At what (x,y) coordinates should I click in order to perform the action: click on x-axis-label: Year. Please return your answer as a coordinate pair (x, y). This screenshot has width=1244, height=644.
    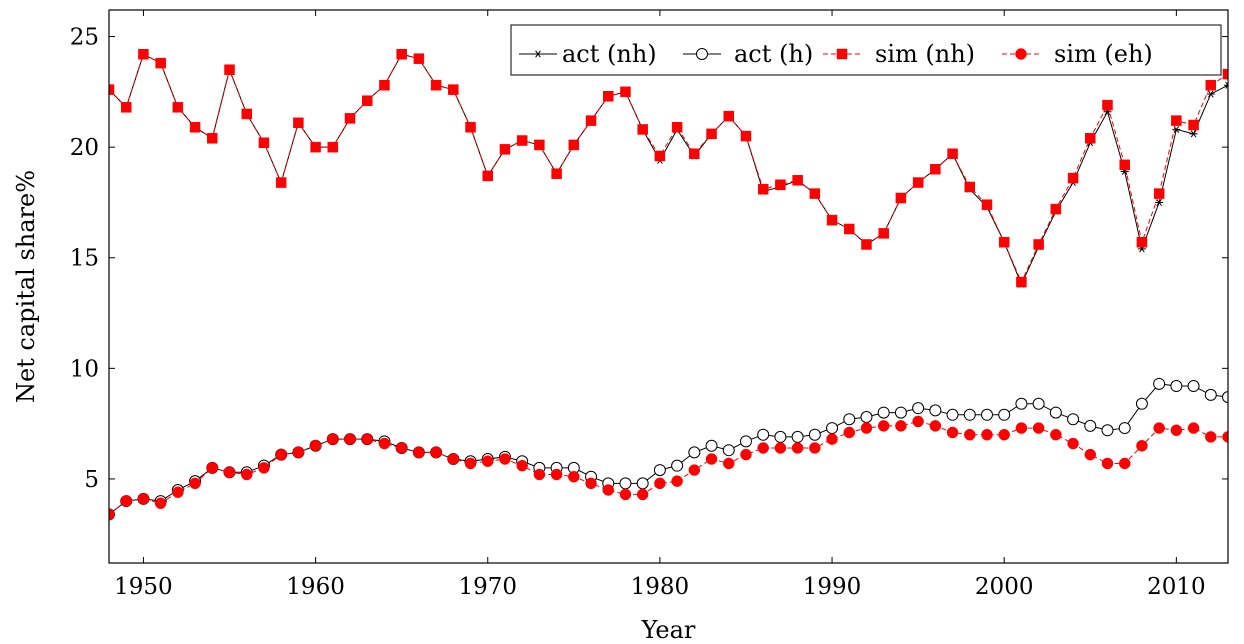
    Looking at the image, I should click on (668, 630).